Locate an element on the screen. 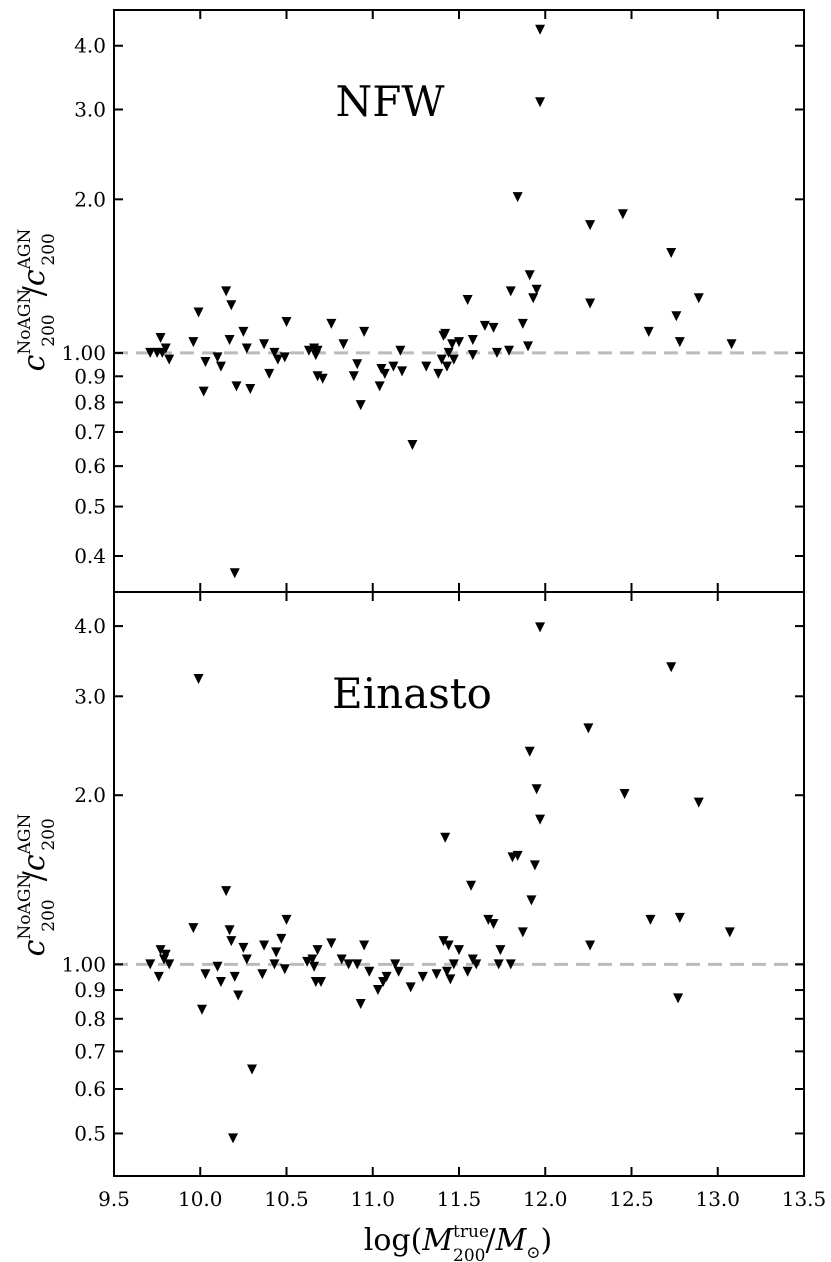  y-axis-label-einasto: cNoAGN 200/cAGN 200 is located at coordinates (37, 884).